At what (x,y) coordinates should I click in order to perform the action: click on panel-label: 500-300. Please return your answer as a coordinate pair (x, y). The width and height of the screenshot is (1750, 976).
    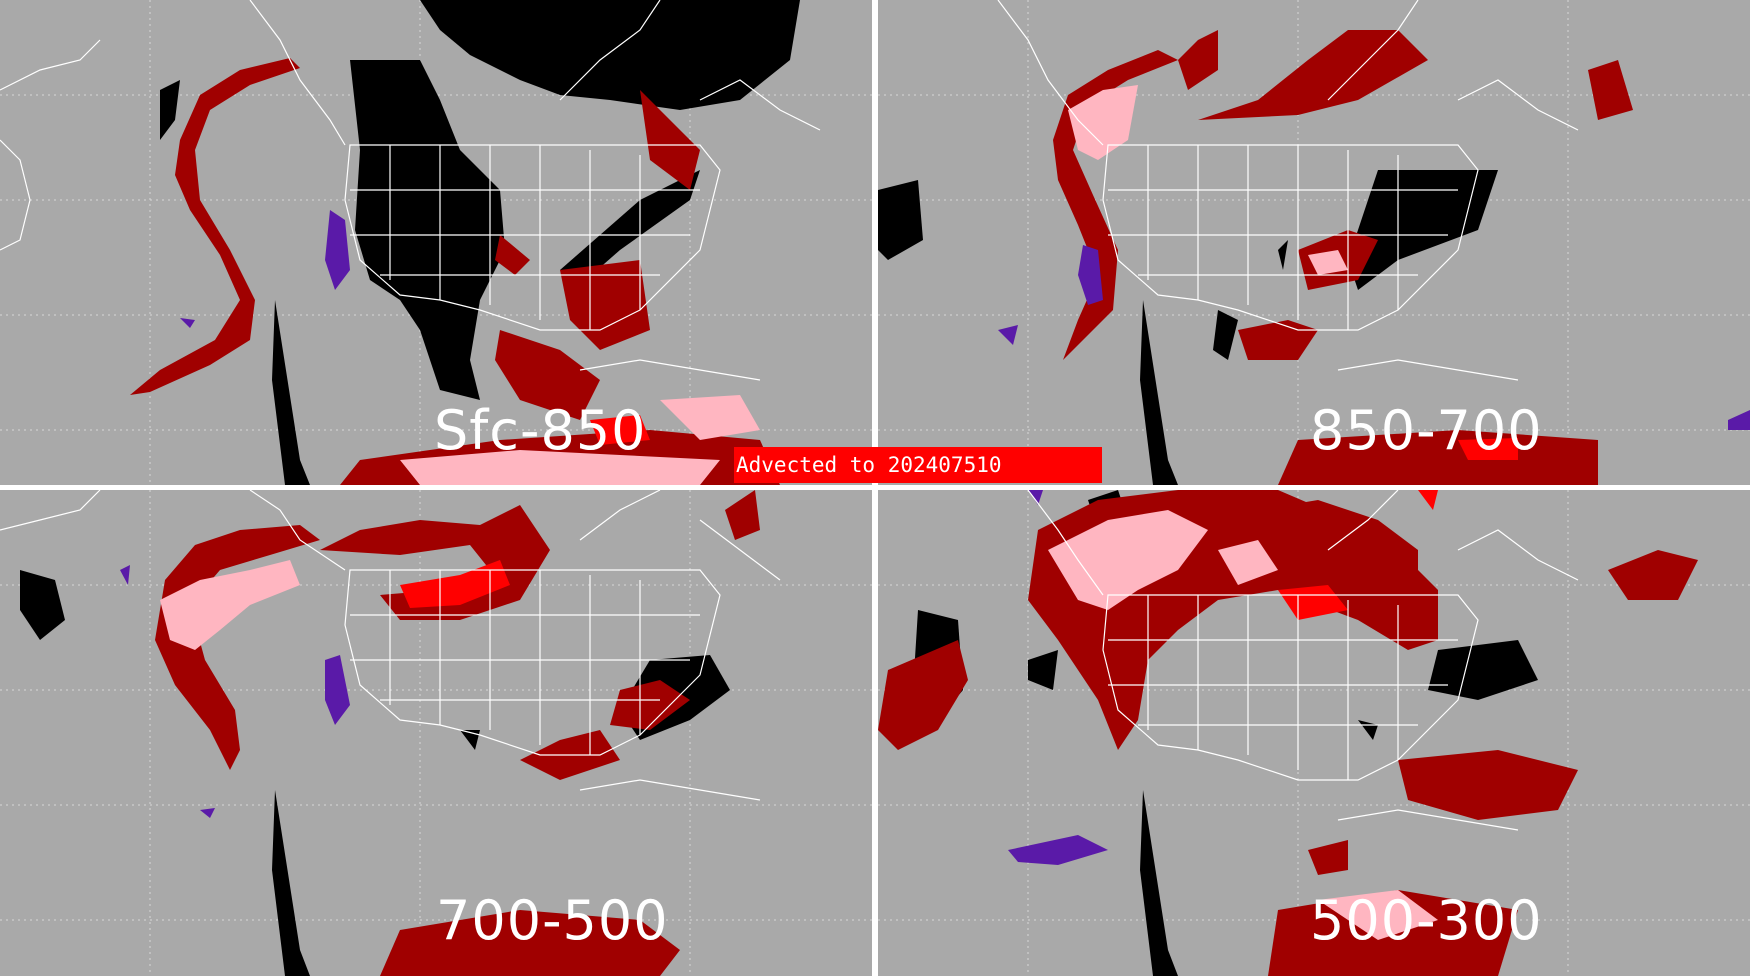
    Looking at the image, I should click on (1426, 920).